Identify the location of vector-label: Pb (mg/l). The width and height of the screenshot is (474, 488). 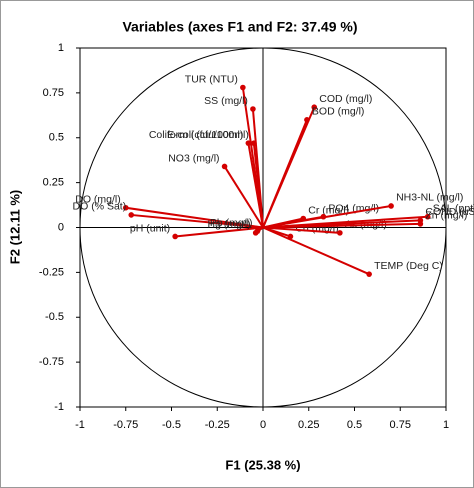
(231, 223).